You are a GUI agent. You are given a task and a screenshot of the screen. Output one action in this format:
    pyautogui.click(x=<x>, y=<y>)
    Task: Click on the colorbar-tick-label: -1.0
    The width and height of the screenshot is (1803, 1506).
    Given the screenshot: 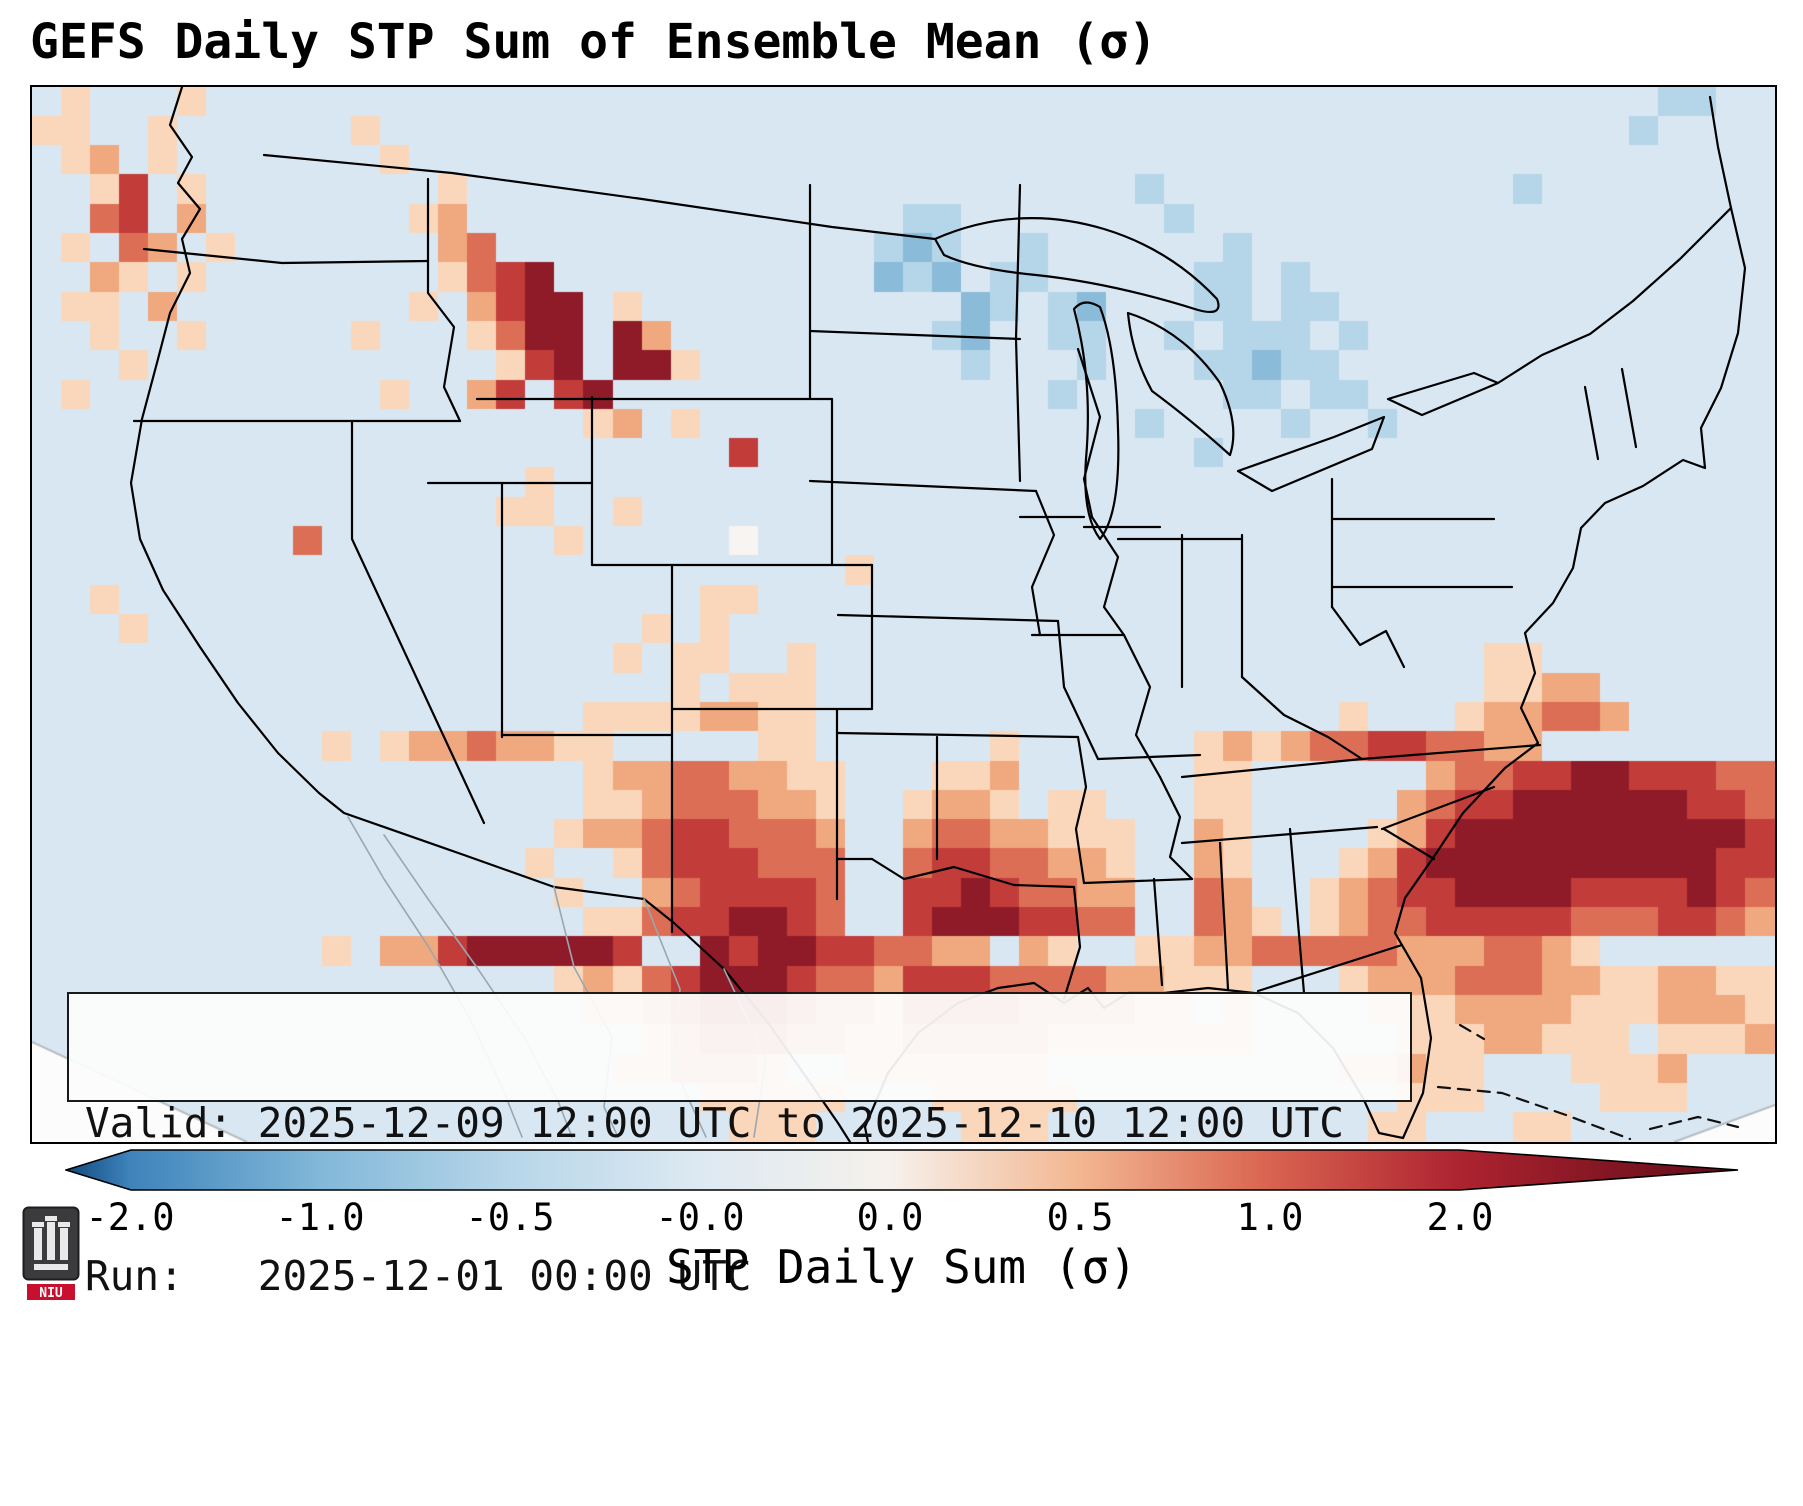 What is the action you would take?
    pyautogui.click(x=320, y=1217)
    